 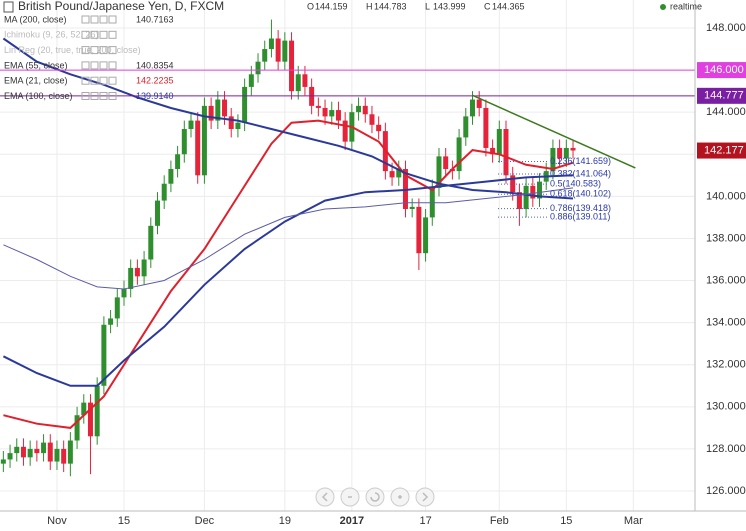 I want to click on indicator-line, so click(x=288, y=238).